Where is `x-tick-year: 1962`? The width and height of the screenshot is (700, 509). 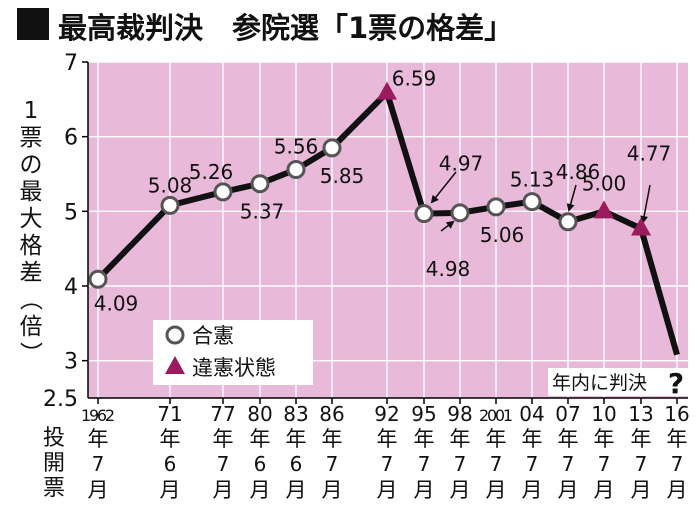
x-tick-year: 1962 is located at coordinates (98, 415).